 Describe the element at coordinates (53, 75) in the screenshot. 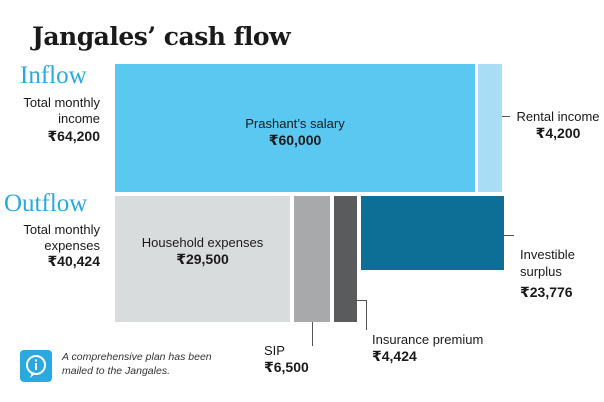

I see `inflow-heading: Inflow` at that location.